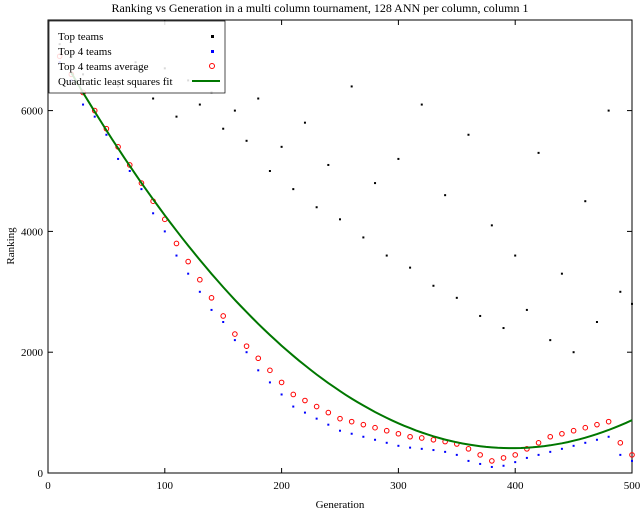  Describe the element at coordinates (281, 486) in the screenshot. I see `x-tick-label: 200` at that location.